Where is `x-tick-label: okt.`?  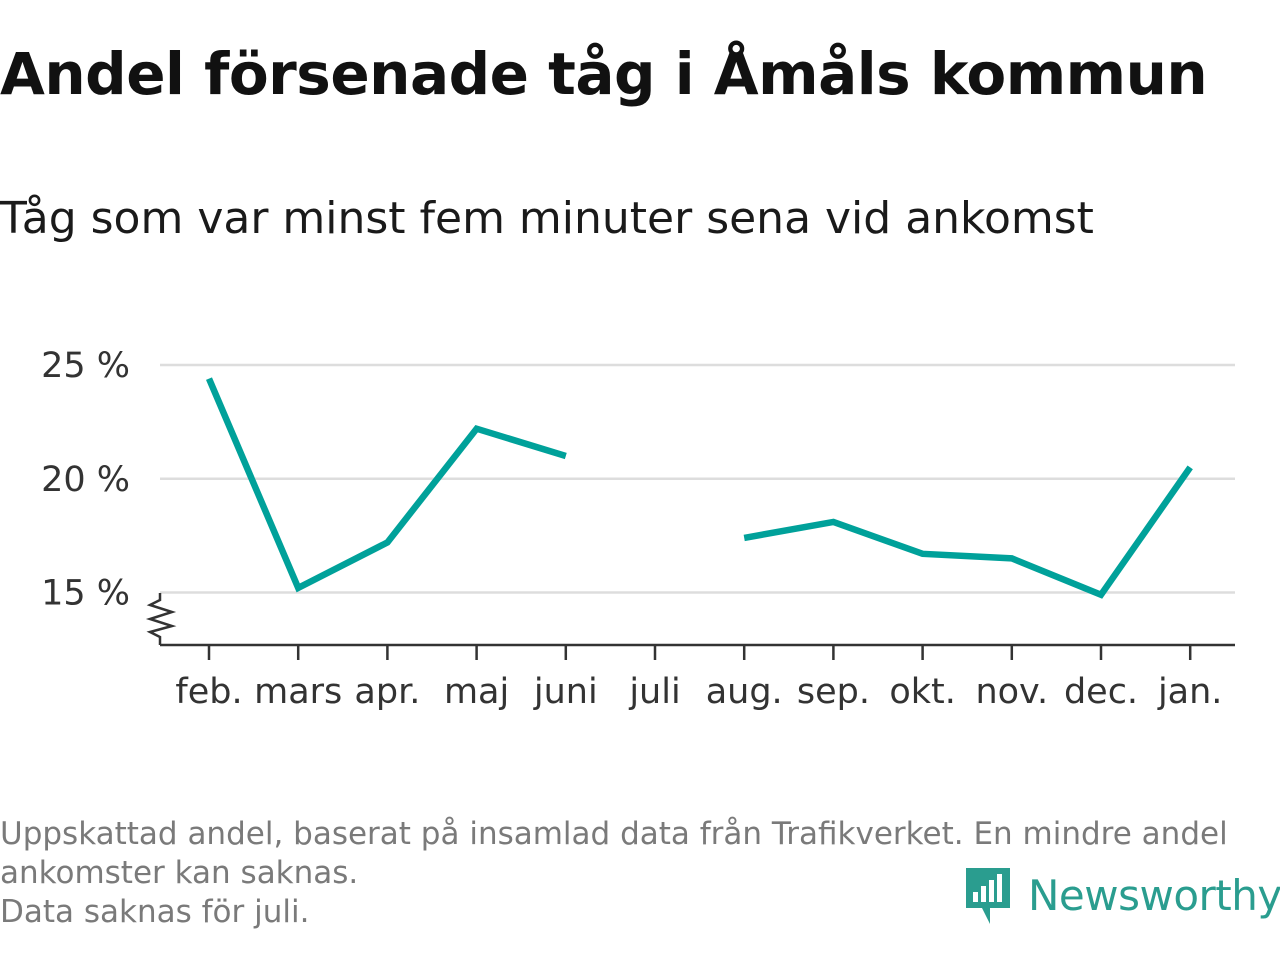 x-tick-label: okt. is located at coordinates (922, 692).